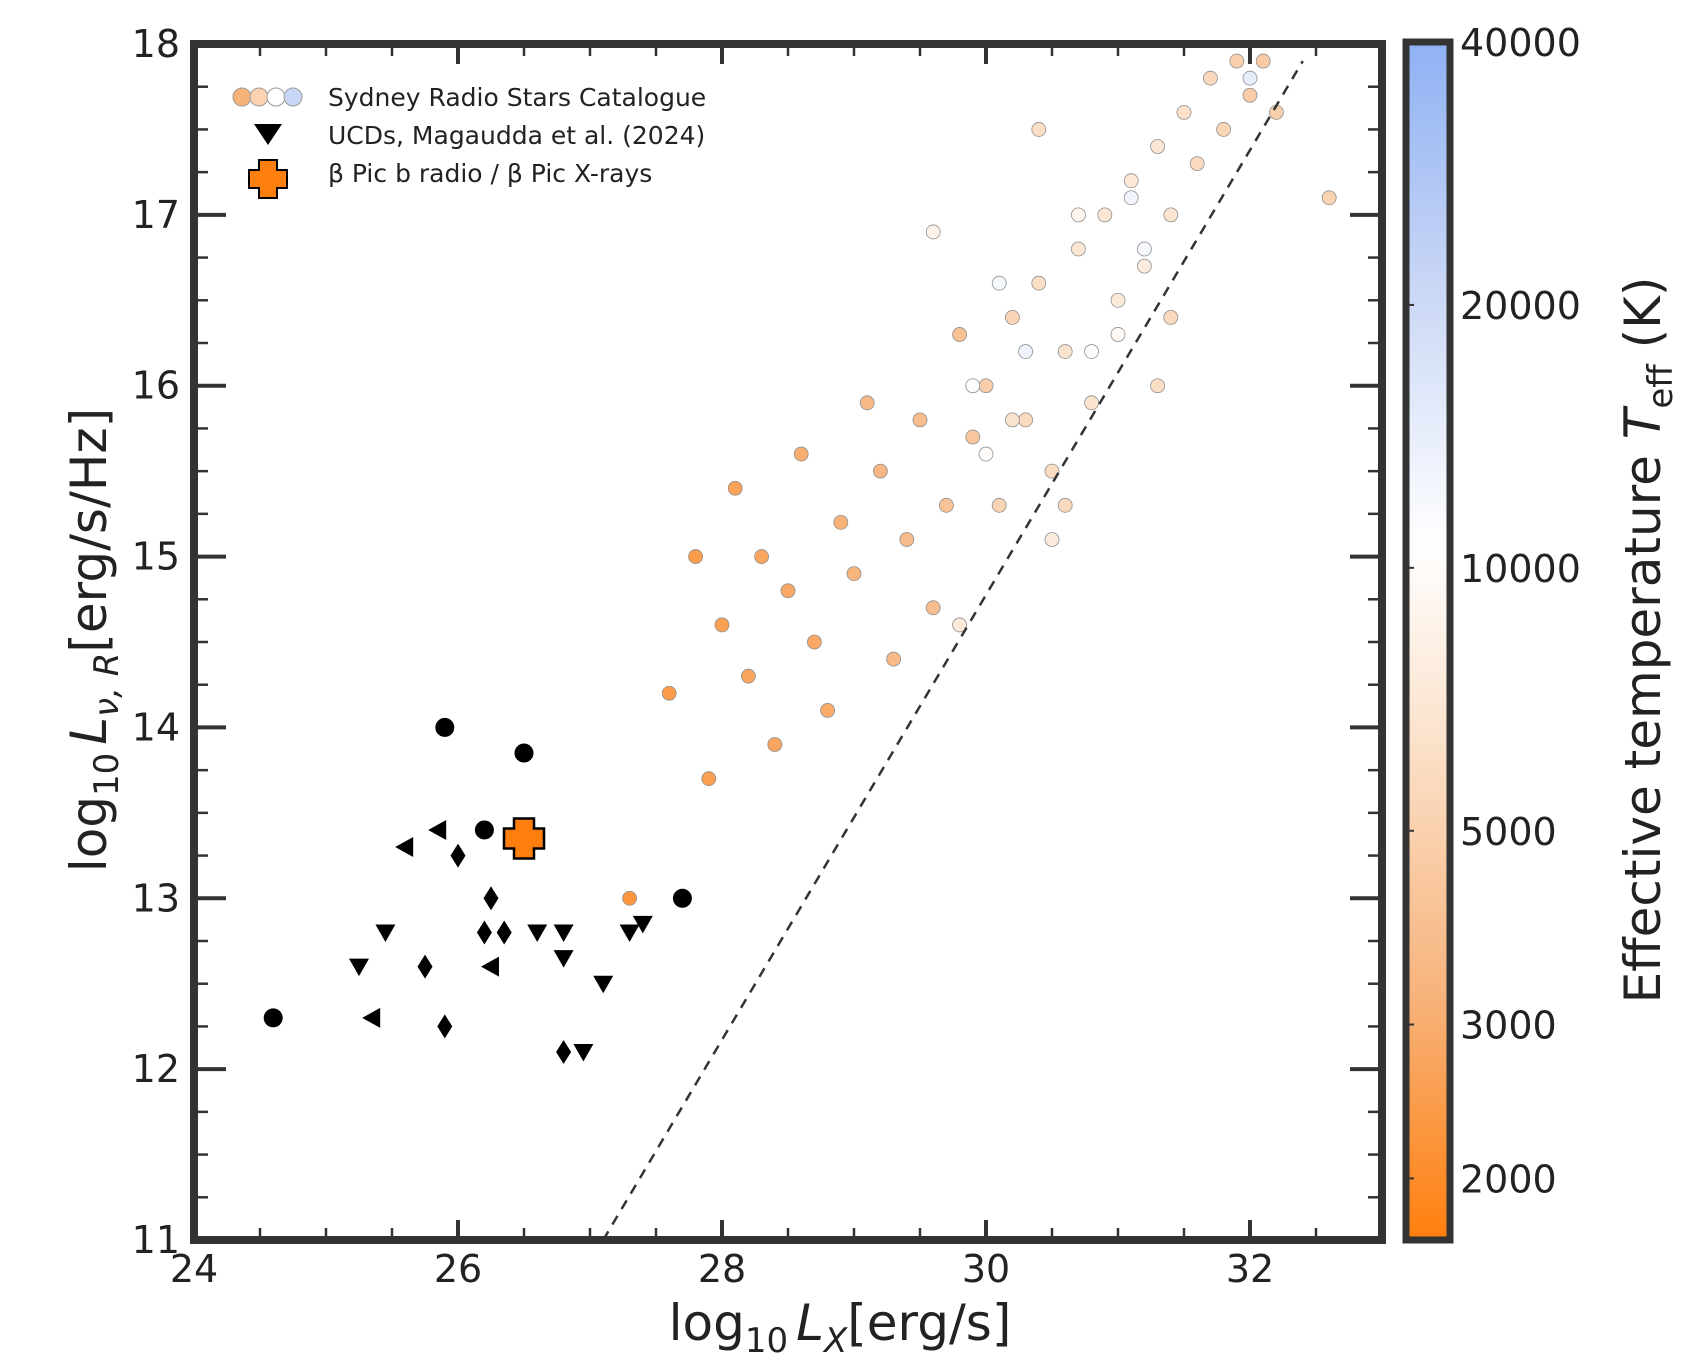 Image resolution: width=1698 pixels, height=1356 pixels. Describe the element at coordinates (722, 1269) in the screenshot. I see `x-tick-label: 28` at that location.